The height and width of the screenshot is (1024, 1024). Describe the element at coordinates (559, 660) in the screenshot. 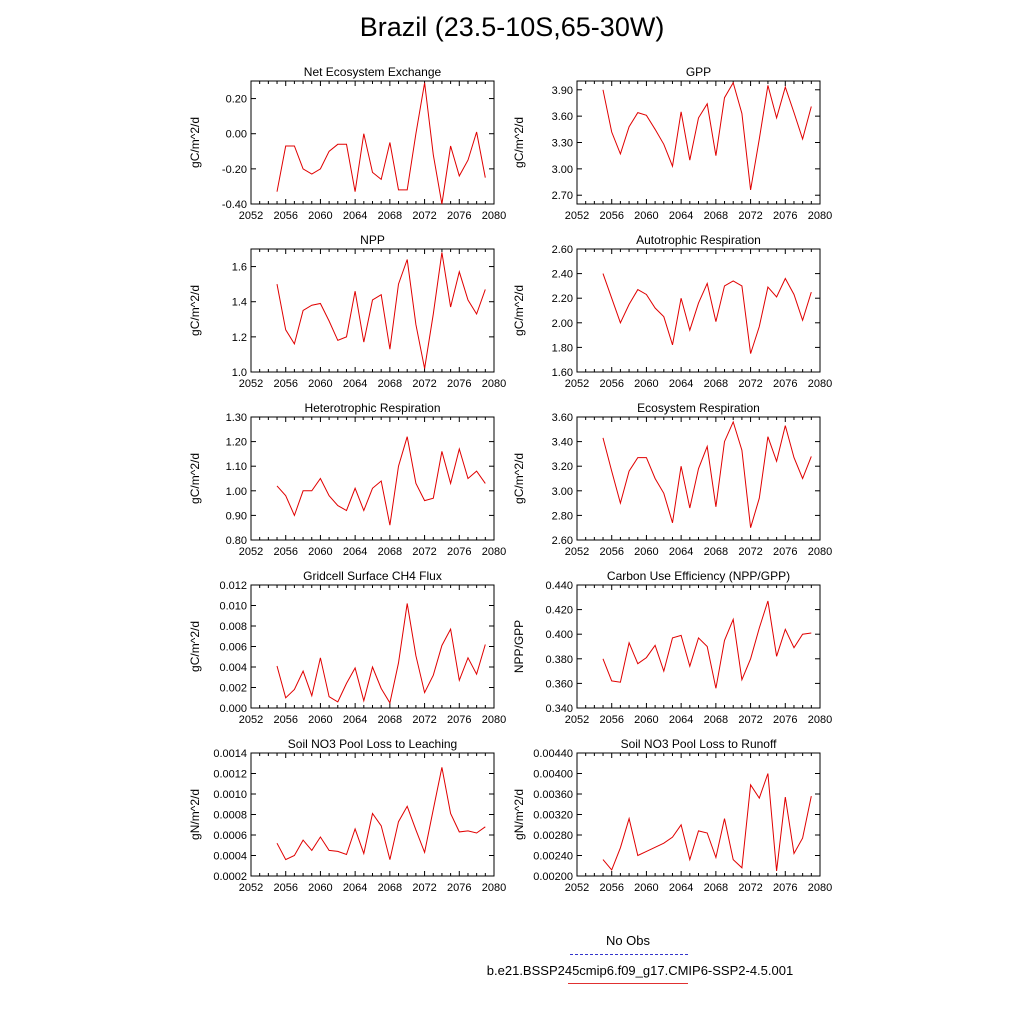

I see `y-tick-label: 0.380` at that location.